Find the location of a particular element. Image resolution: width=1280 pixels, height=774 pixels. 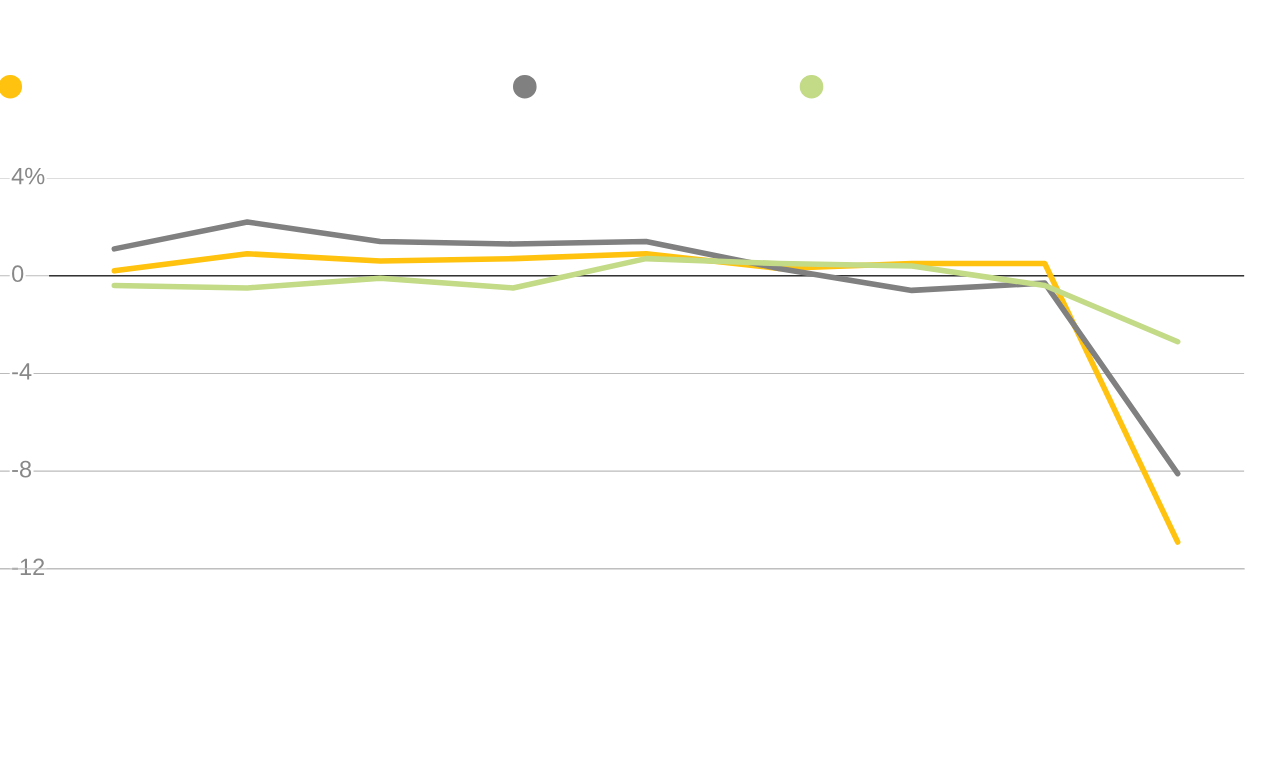

y-tick-label: 4% is located at coordinates (28, 176).